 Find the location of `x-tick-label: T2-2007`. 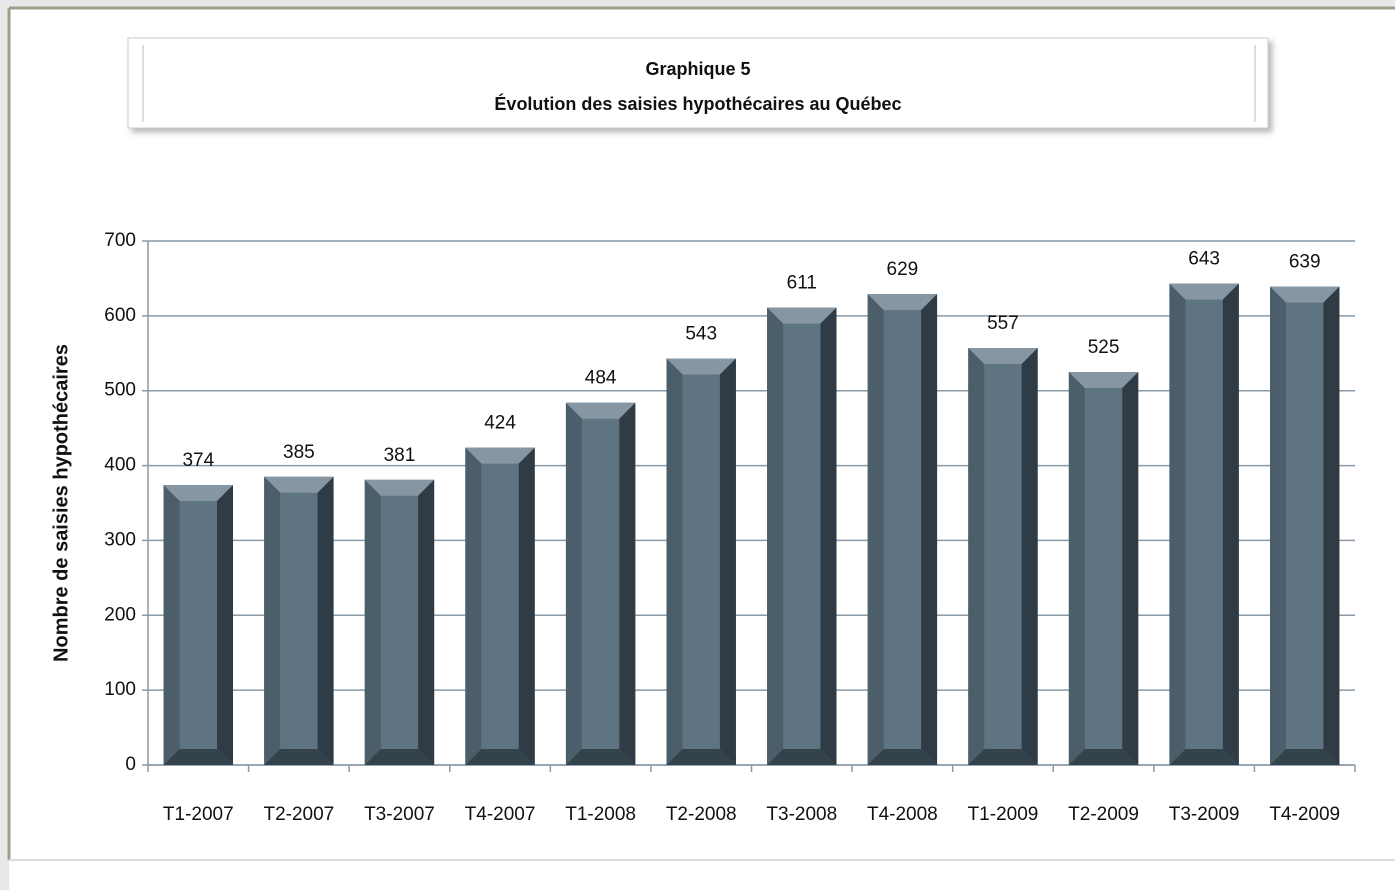

x-tick-label: T2-2007 is located at coordinates (298, 814).